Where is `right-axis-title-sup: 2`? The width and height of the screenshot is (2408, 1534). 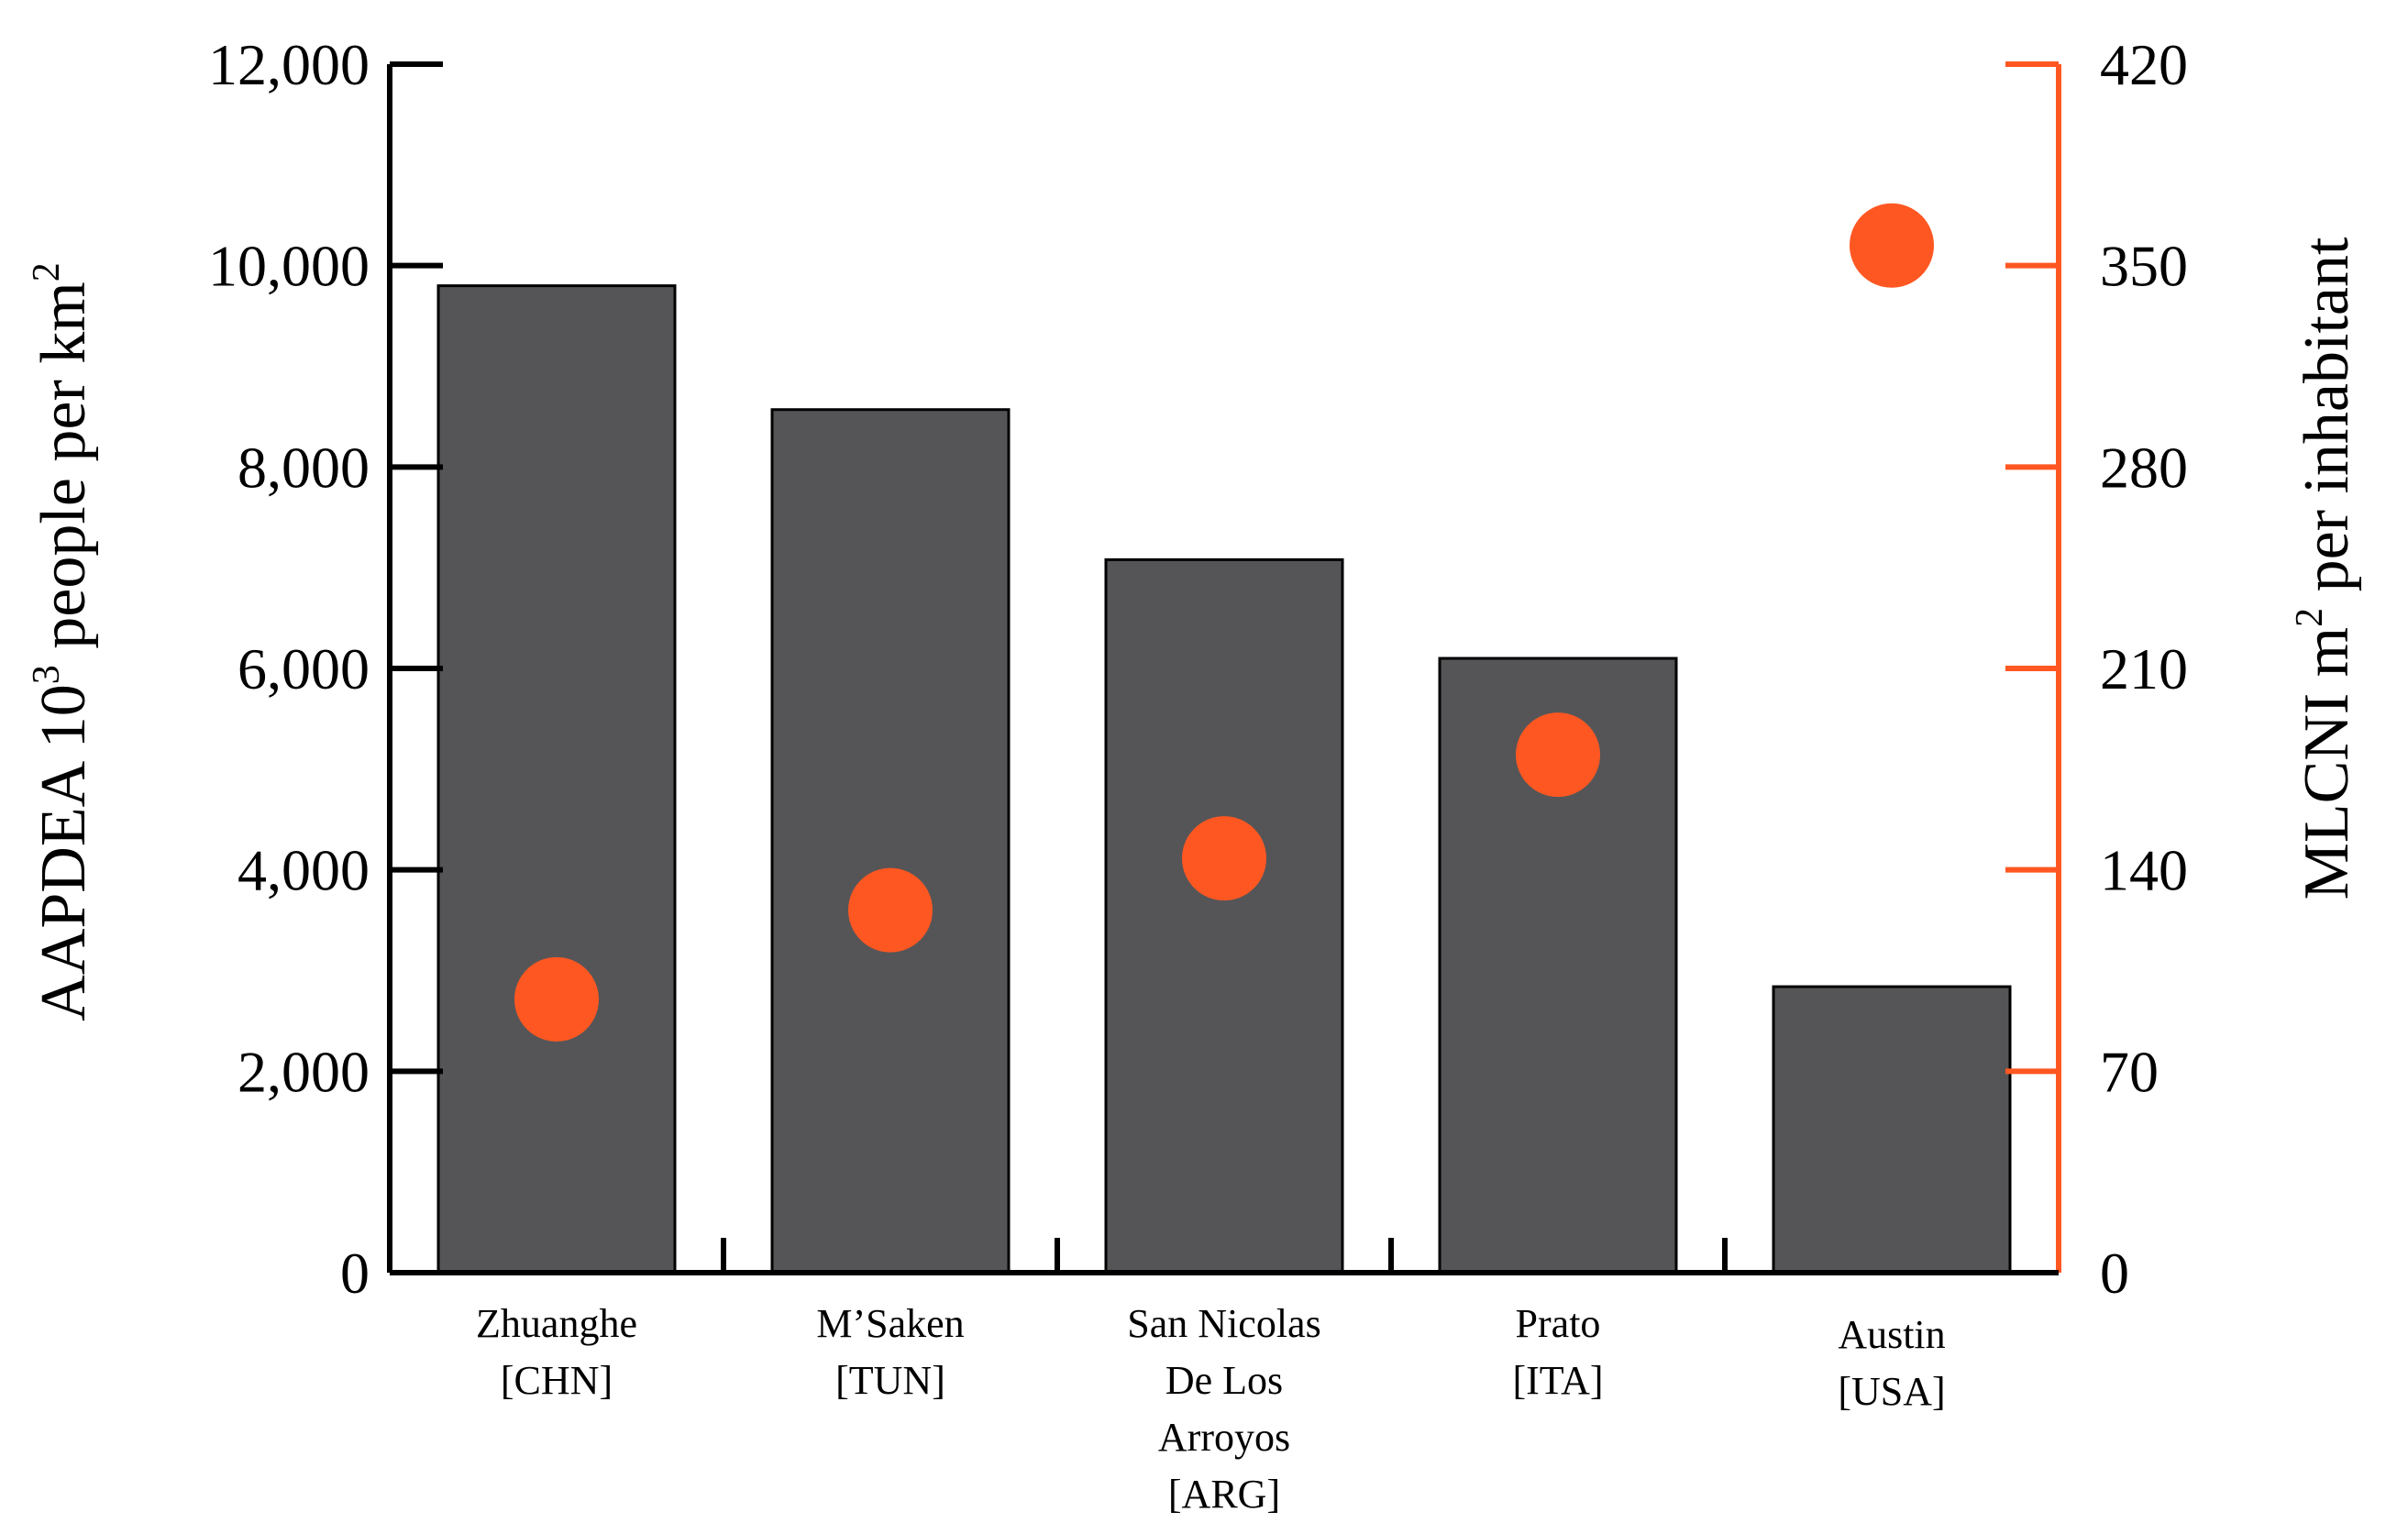
right-axis-title-sup: 2 is located at coordinates (2310, 617).